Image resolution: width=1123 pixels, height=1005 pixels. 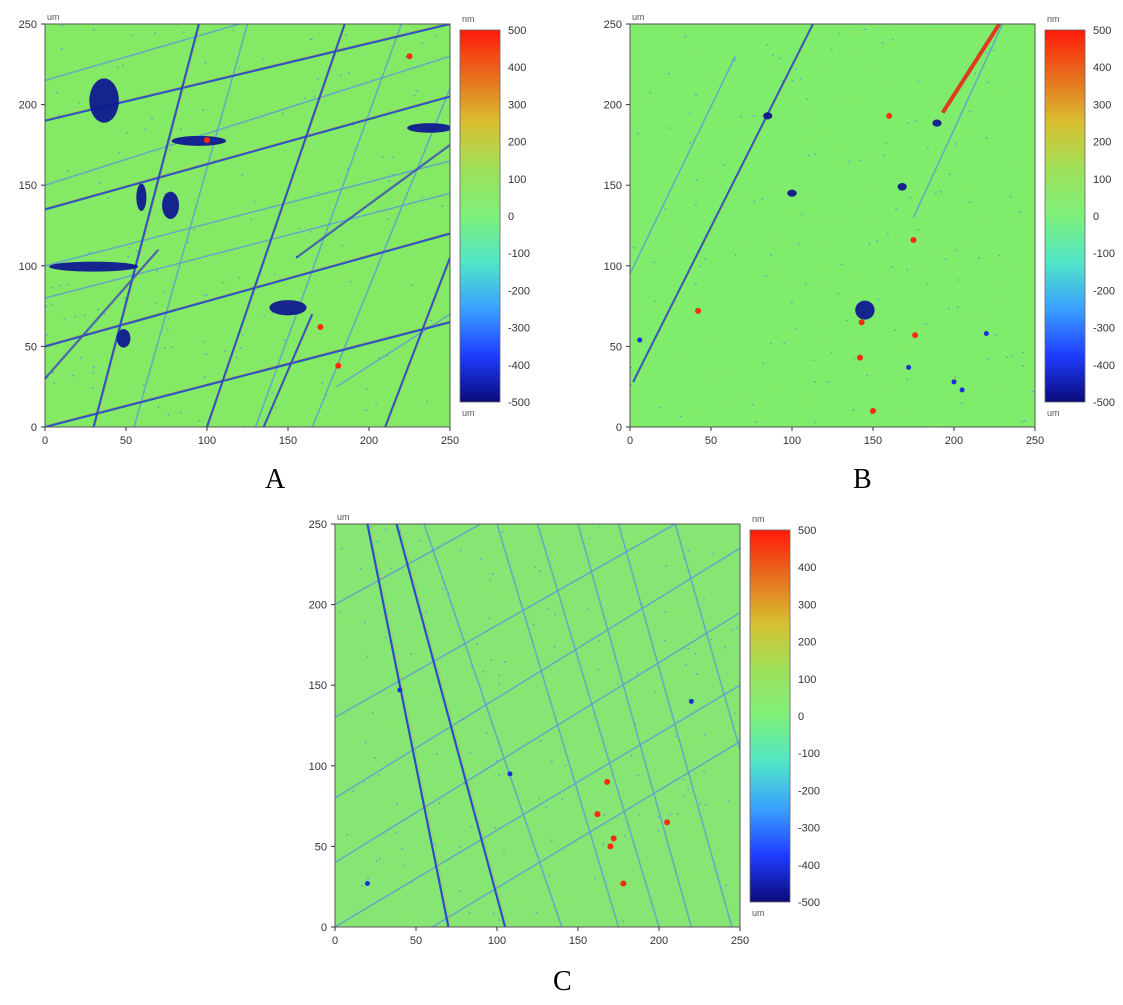 I want to click on plot-frame, so click(x=537, y=725).